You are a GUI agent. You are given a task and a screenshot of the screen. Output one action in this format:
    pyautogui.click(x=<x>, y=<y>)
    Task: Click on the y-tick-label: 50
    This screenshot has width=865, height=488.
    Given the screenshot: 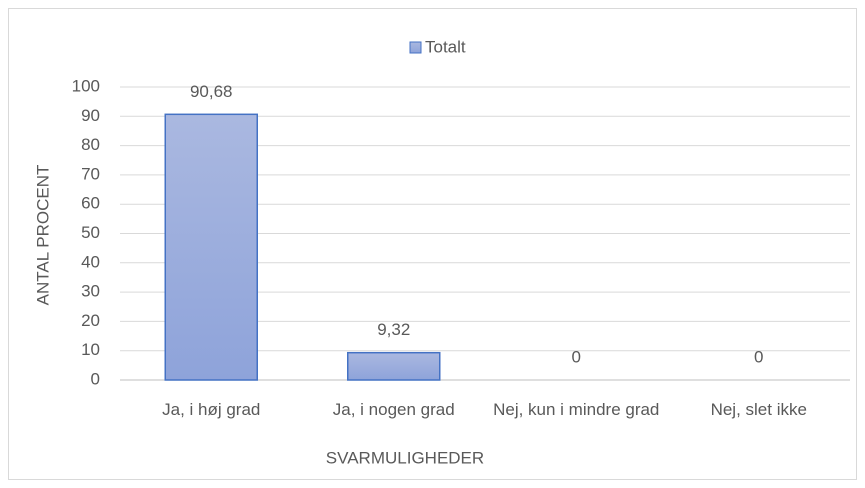 What is the action you would take?
    pyautogui.click(x=90, y=232)
    